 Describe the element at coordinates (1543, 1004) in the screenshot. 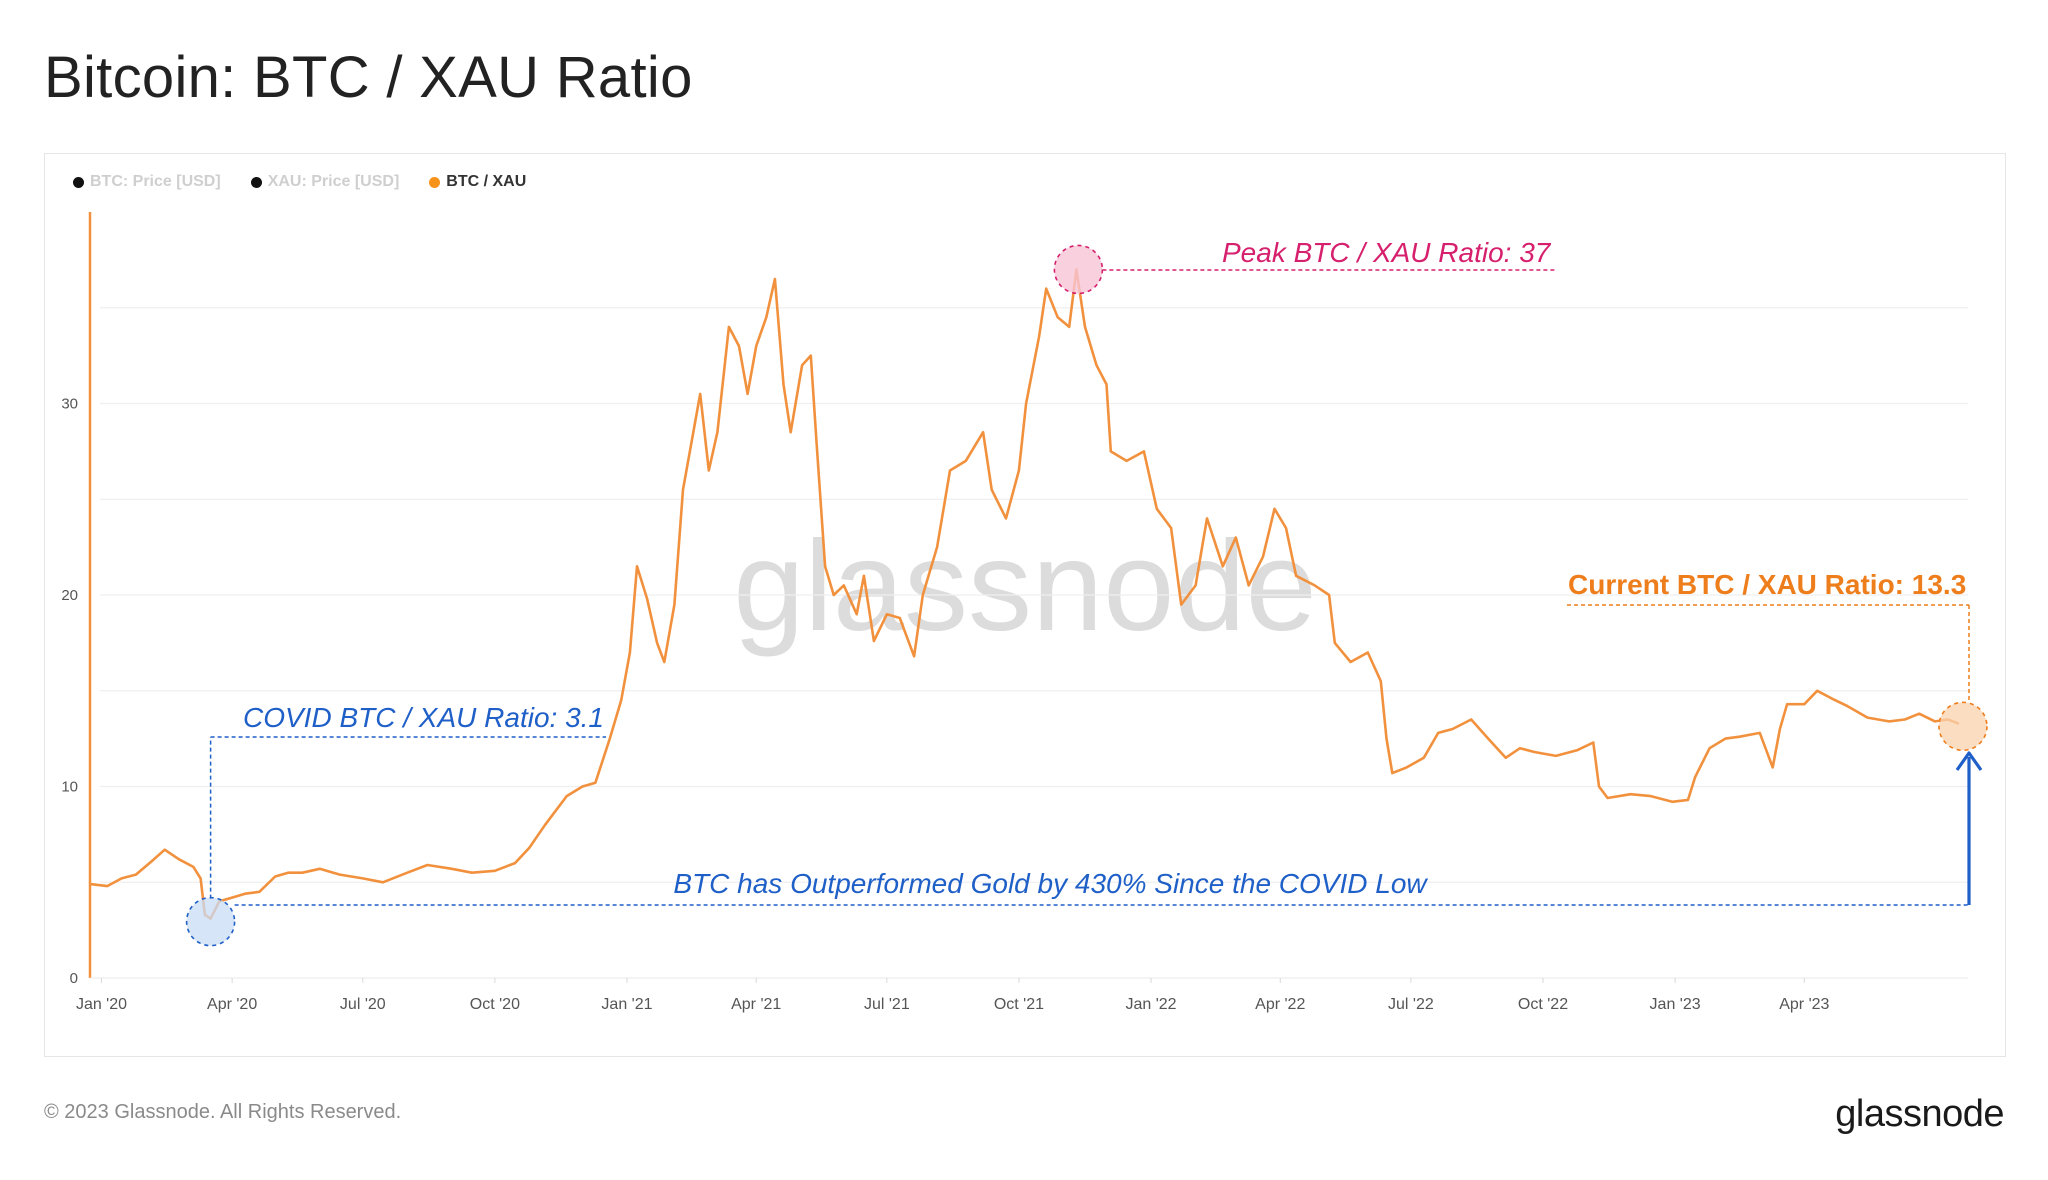

I see `x-tick-label: Oct '22` at that location.